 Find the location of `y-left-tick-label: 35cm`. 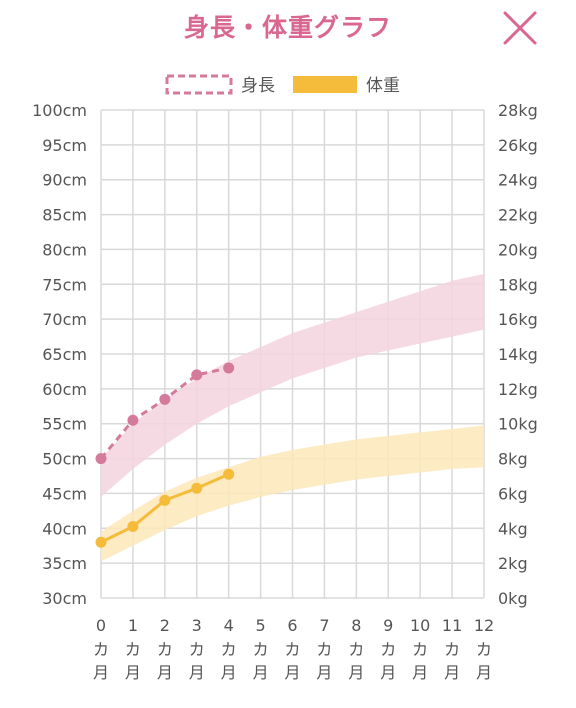

y-left-tick-label: 35cm is located at coordinates (64, 563).